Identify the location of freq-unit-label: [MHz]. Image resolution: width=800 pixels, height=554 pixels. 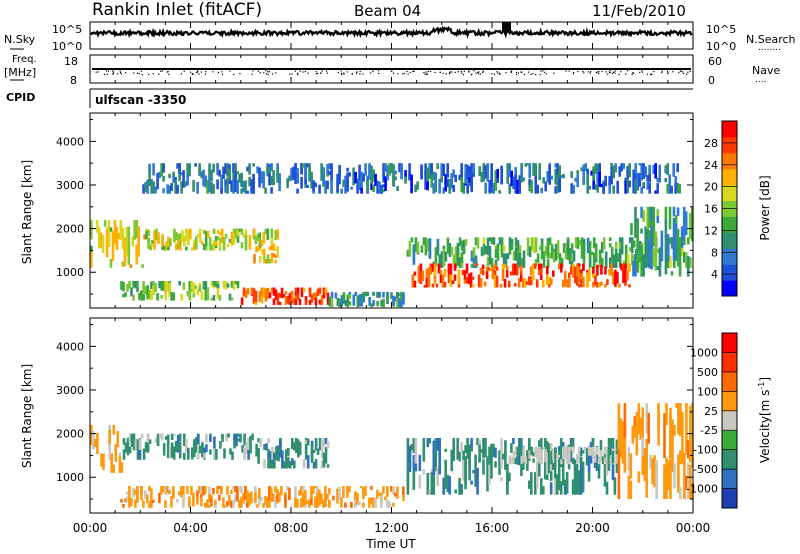
(20, 72).